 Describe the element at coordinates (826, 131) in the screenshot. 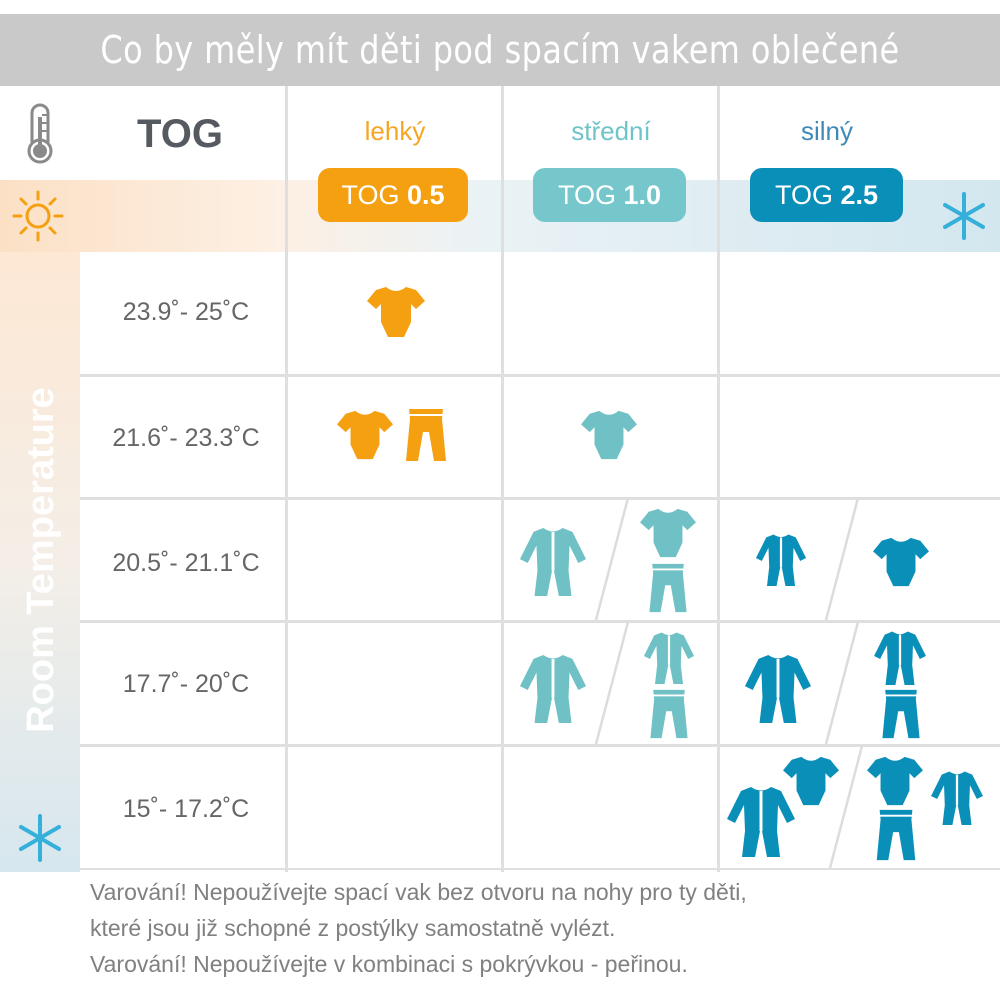

I see `column-heading-heavy: silný` at that location.